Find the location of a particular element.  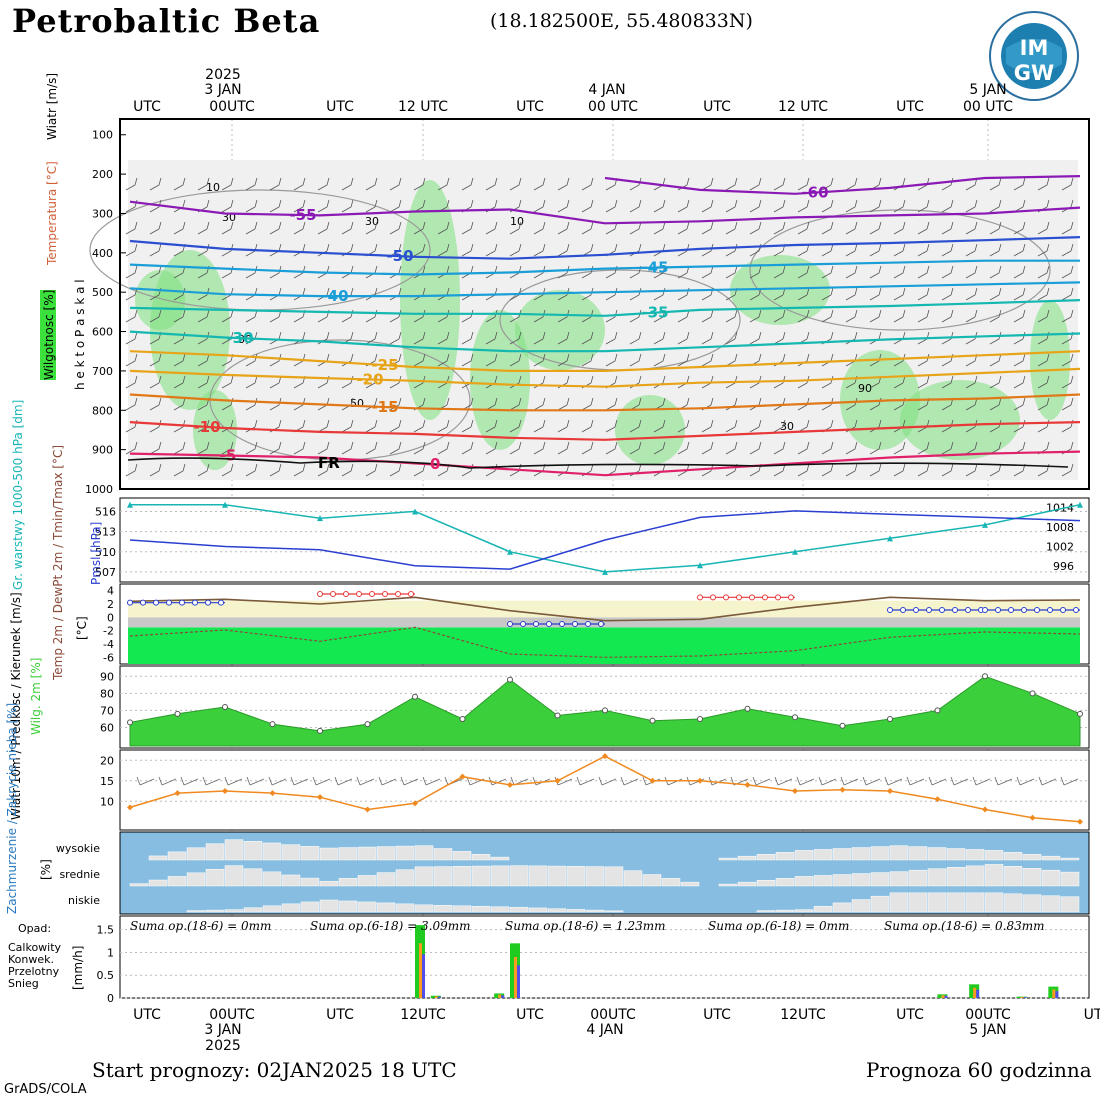

isotherm-label: -60 is located at coordinates (814, 193).